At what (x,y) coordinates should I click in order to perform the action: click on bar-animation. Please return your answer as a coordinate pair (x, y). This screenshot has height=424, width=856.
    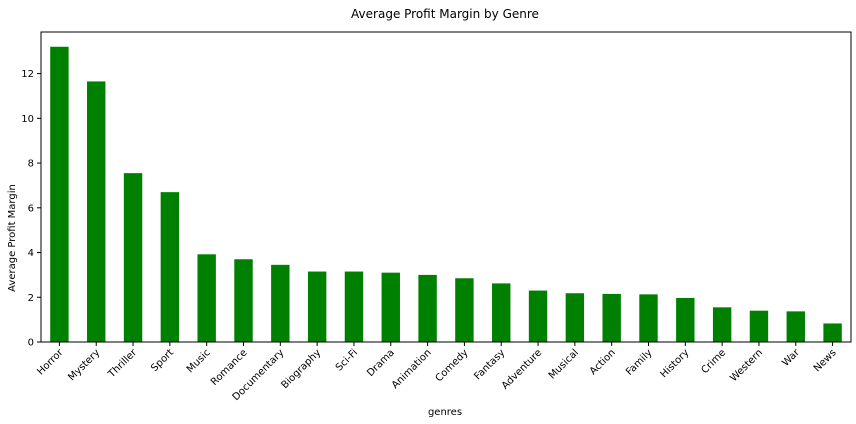
    Looking at the image, I should click on (427, 308).